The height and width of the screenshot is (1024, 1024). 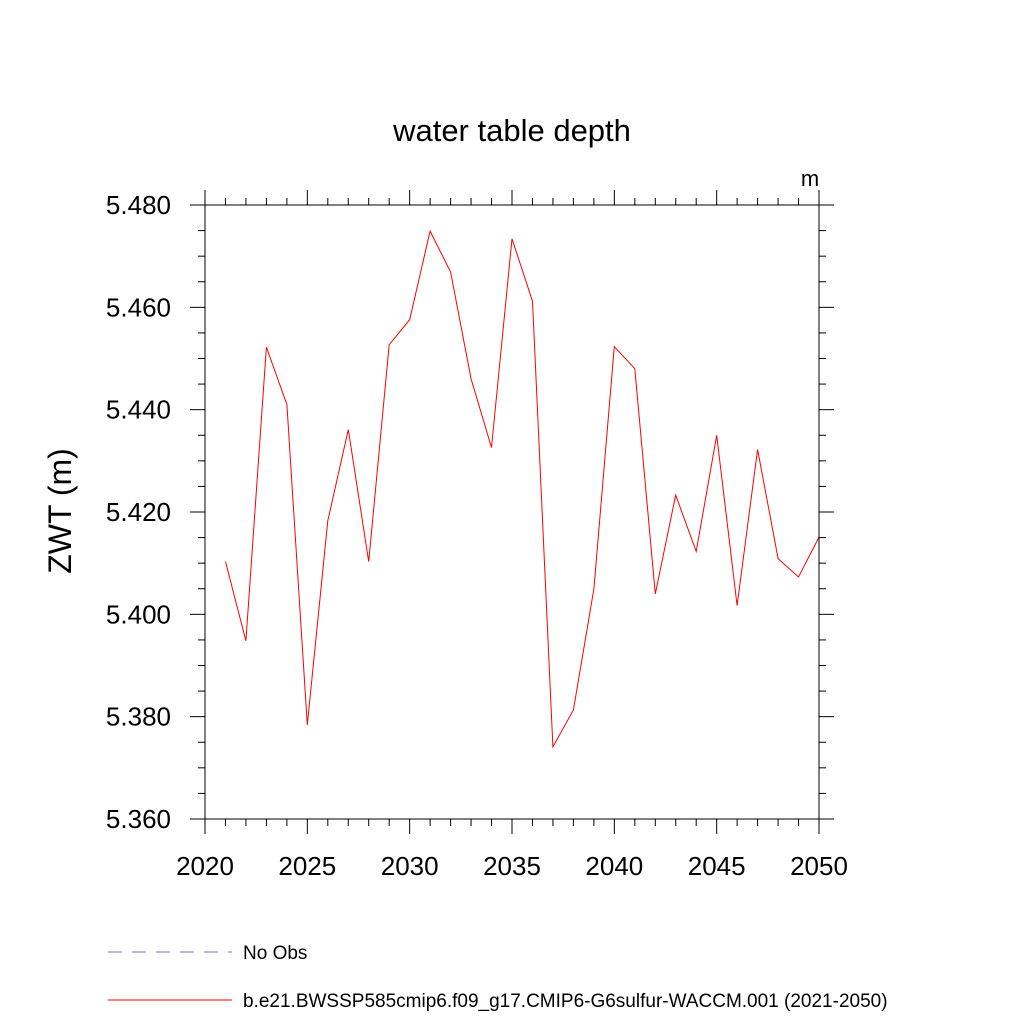 I want to click on y-tick-label: 5.460, so click(x=138, y=307).